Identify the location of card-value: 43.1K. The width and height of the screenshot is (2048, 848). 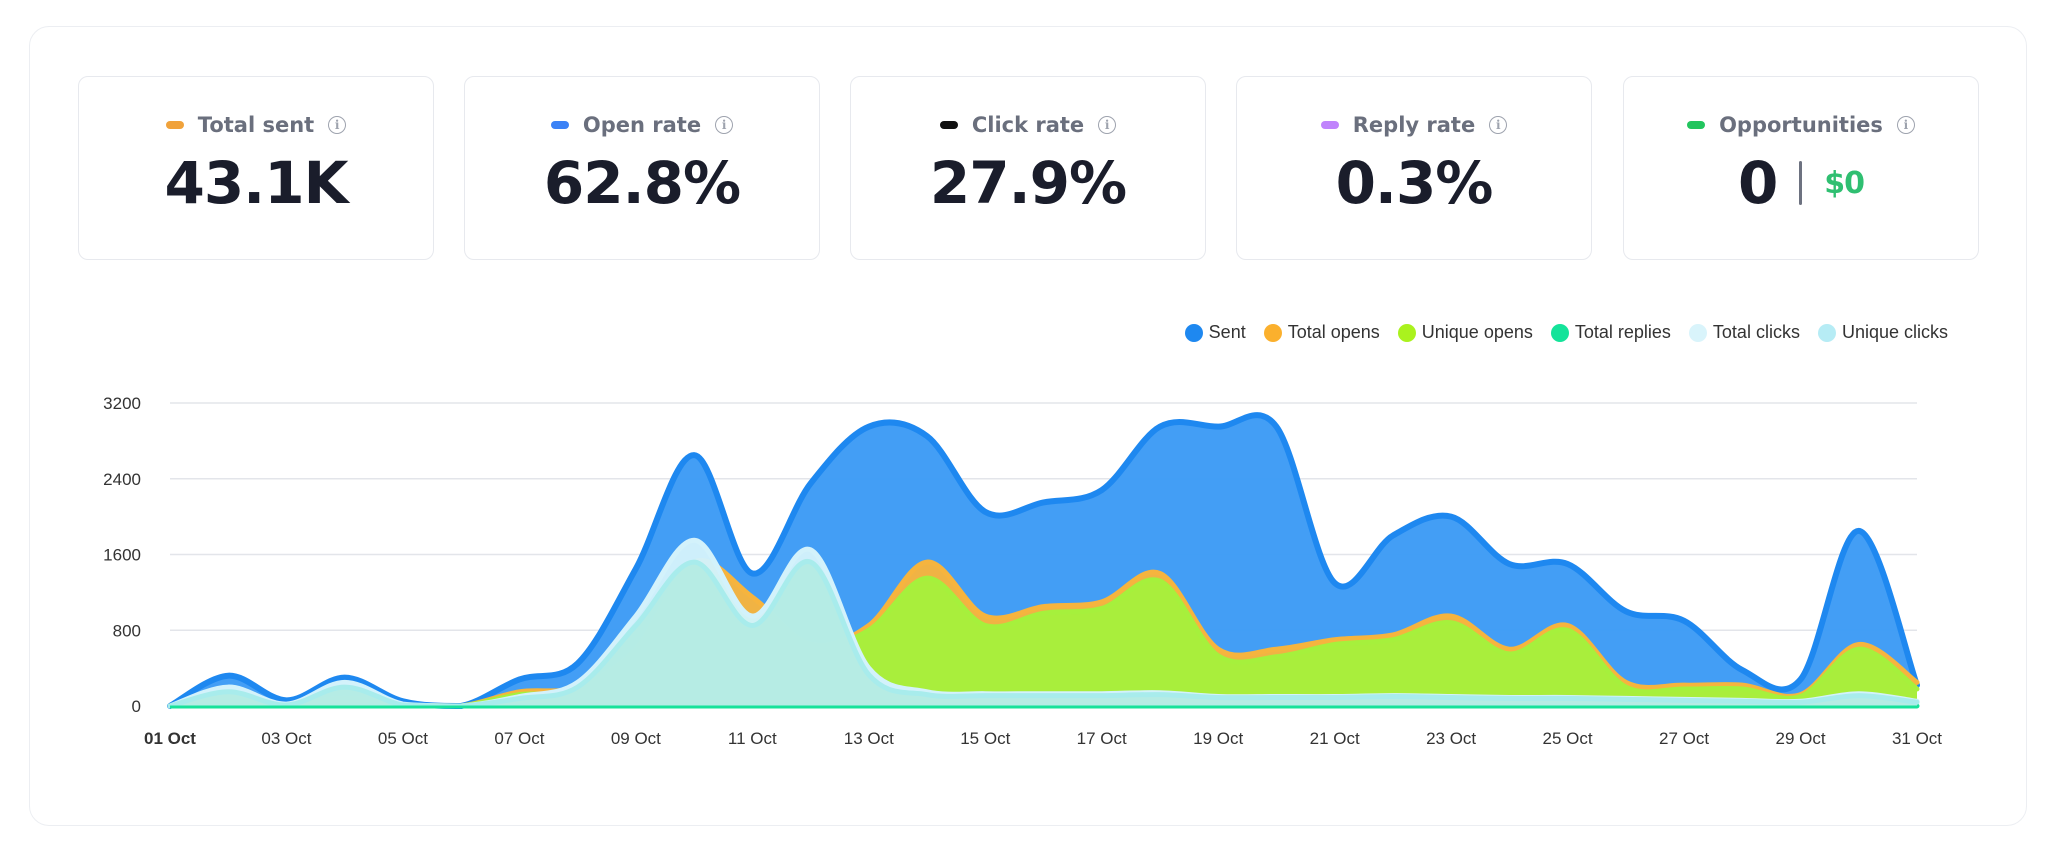
(256, 183).